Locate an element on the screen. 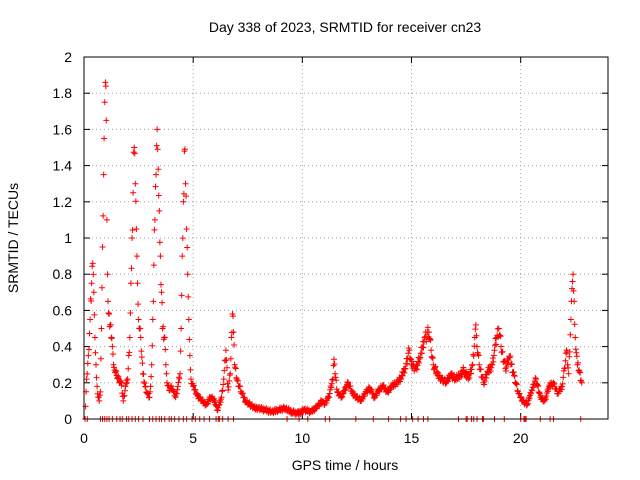 Image resolution: width=640 pixels, height=480 pixels. x-axis-label: GPS time / hours is located at coordinates (345, 465).